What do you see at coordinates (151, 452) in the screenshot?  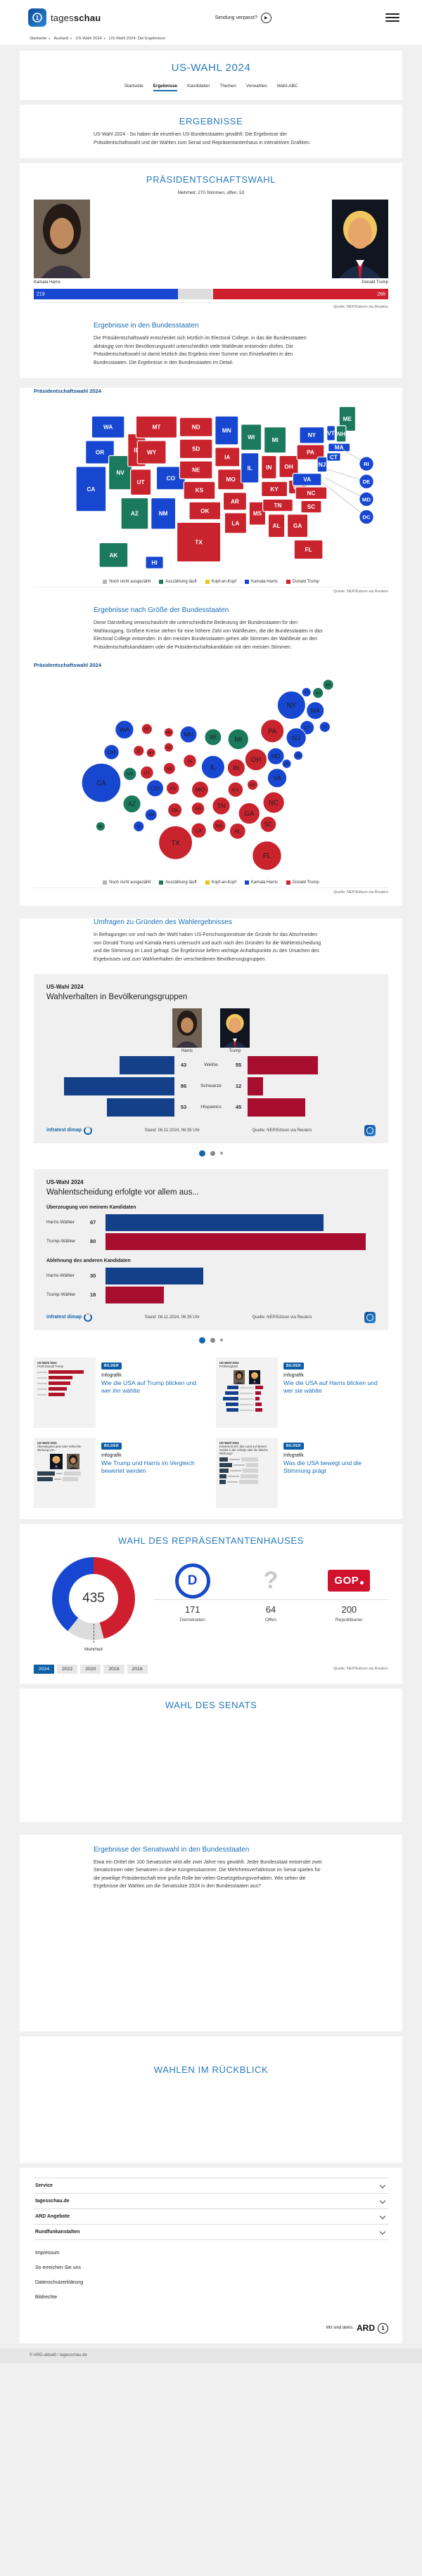 I see `state-tile-WY` at bounding box center [151, 452].